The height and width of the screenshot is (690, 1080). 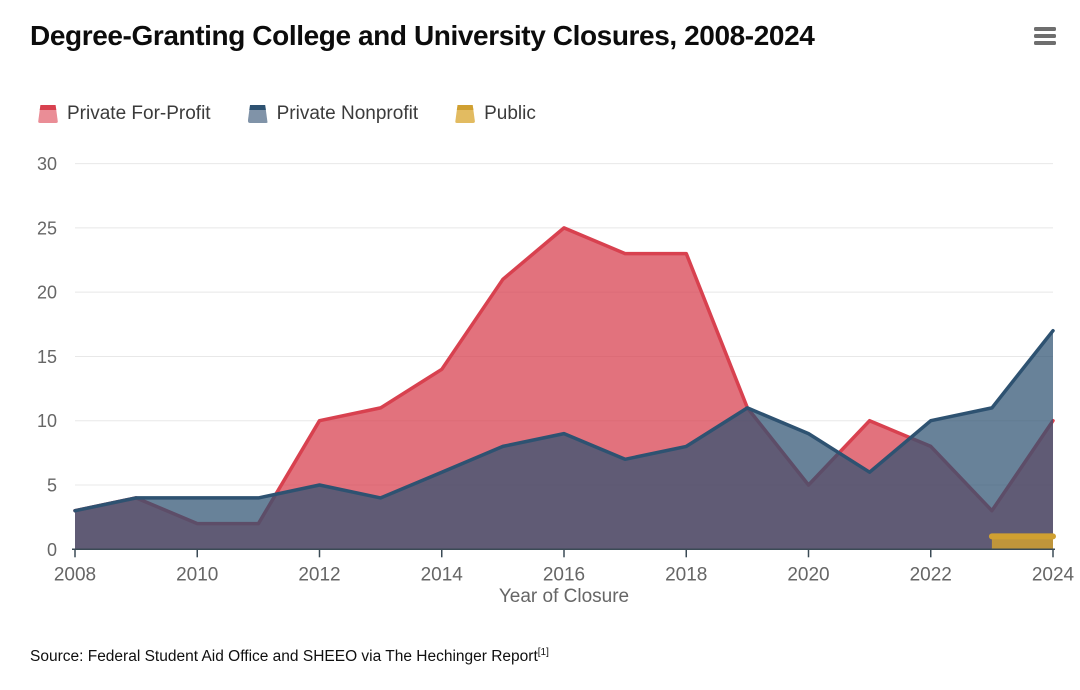 What do you see at coordinates (442, 574) in the screenshot?
I see `x-axis-tick-label: 2014` at bounding box center [442, 574].